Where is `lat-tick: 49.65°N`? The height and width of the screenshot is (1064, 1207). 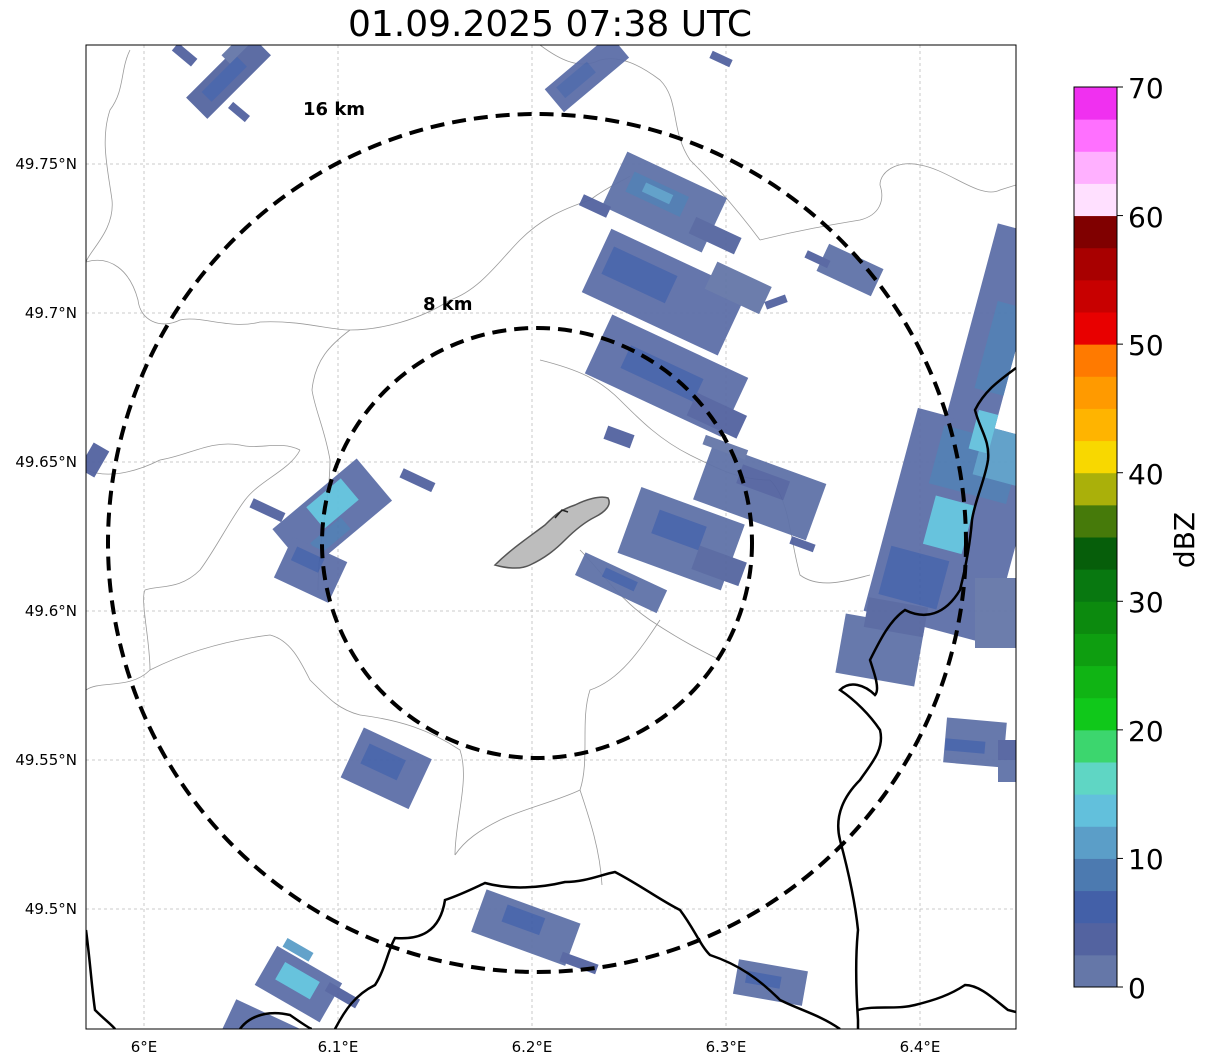
lat-tick: 49.65°N is located at coordinates (46, 462).